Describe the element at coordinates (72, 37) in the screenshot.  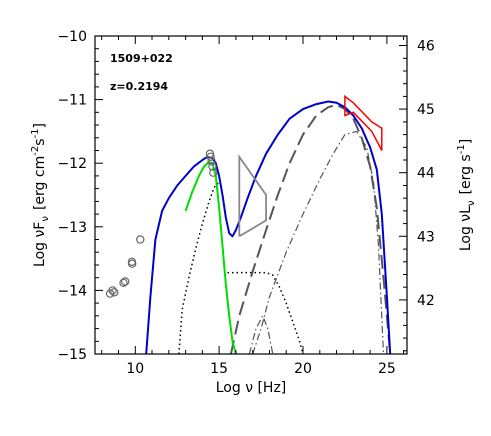
I see `y-tick-label: −10` at that location.